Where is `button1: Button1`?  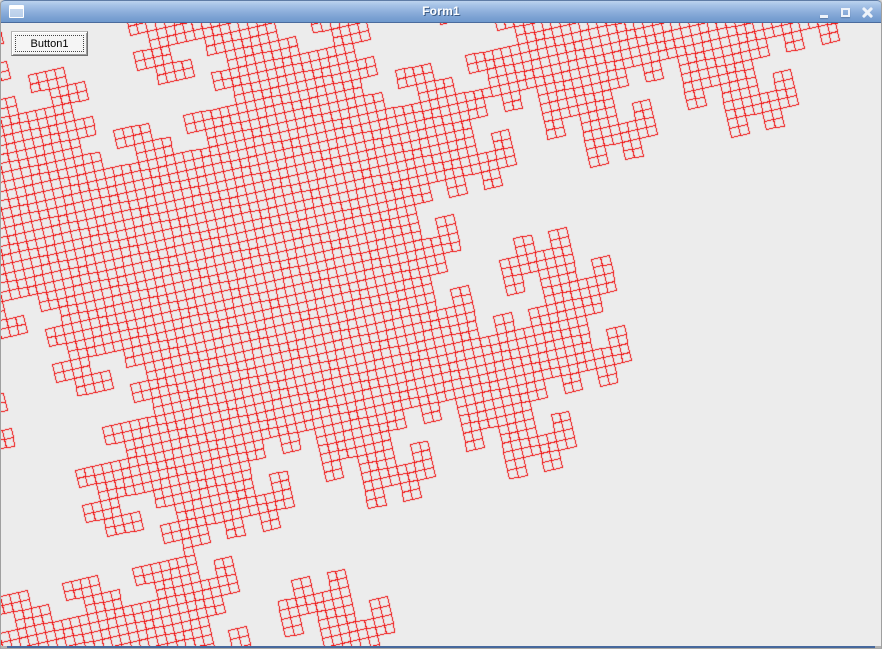 button1: Button1 is located at coordinates (49, 43).